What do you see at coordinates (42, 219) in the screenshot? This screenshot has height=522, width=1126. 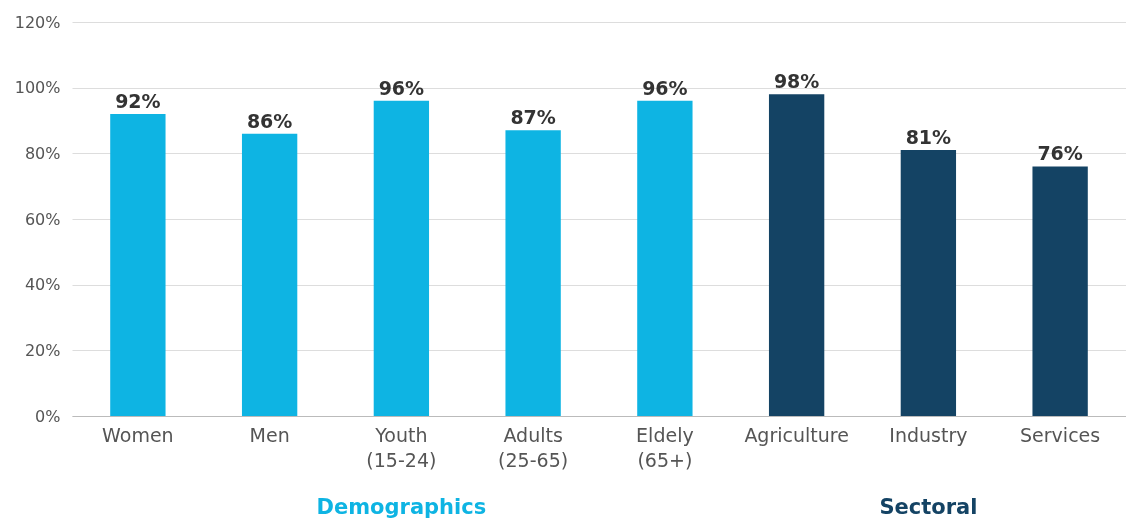 I see `y-tick-label: 60%` at bounding box center [42, 219].